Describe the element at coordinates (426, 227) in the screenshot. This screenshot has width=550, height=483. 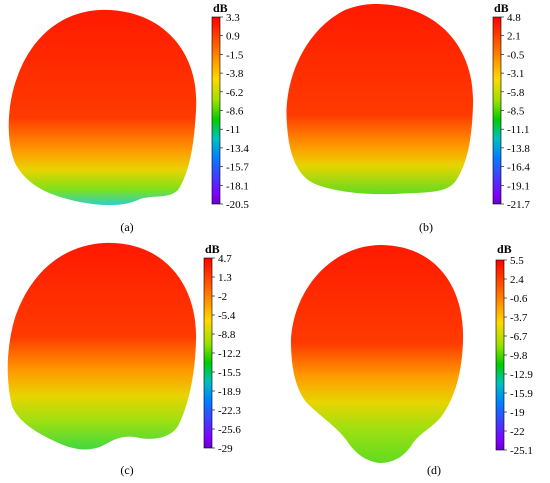
I see `panel-label-b: (b)` at that location.